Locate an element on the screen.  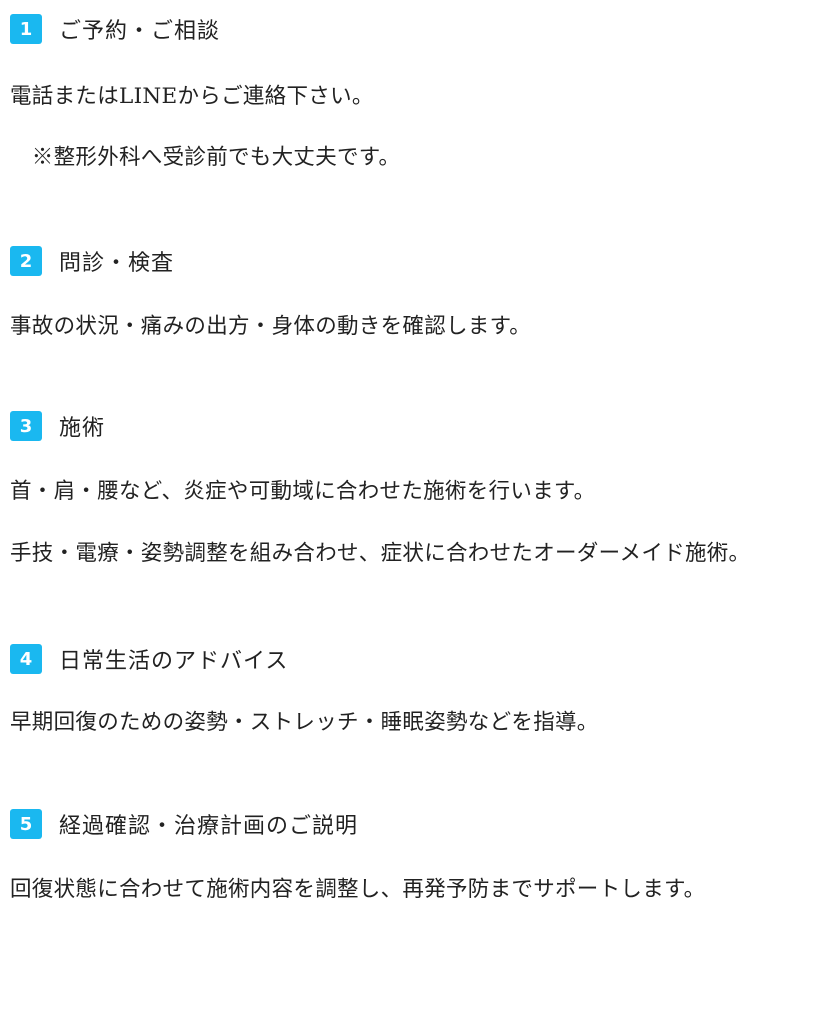
step-number-badge: 3 is located at coordinates (26, 426).